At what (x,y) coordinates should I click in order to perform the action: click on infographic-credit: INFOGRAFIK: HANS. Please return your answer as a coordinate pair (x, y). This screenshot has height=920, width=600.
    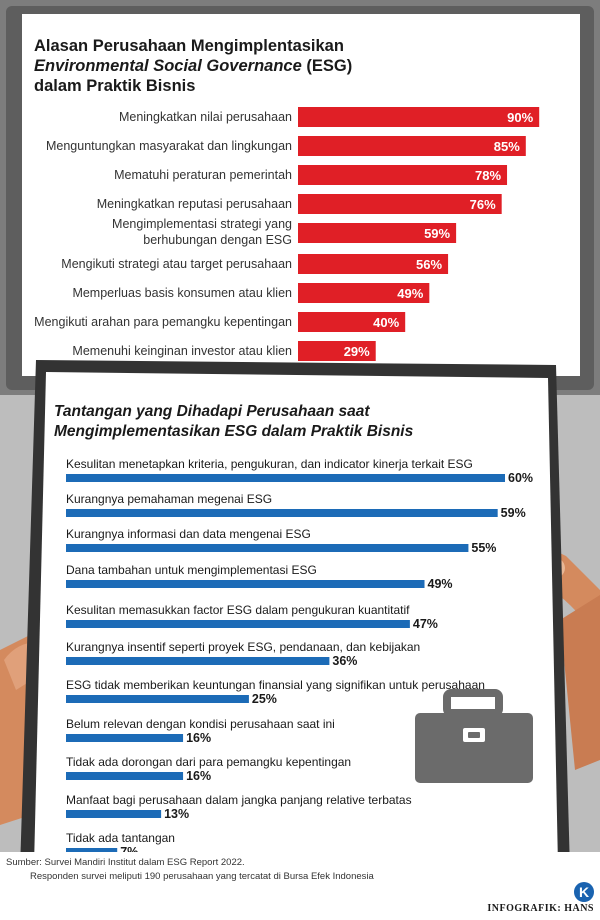
    Looking at the image, I should click on (540, 908).